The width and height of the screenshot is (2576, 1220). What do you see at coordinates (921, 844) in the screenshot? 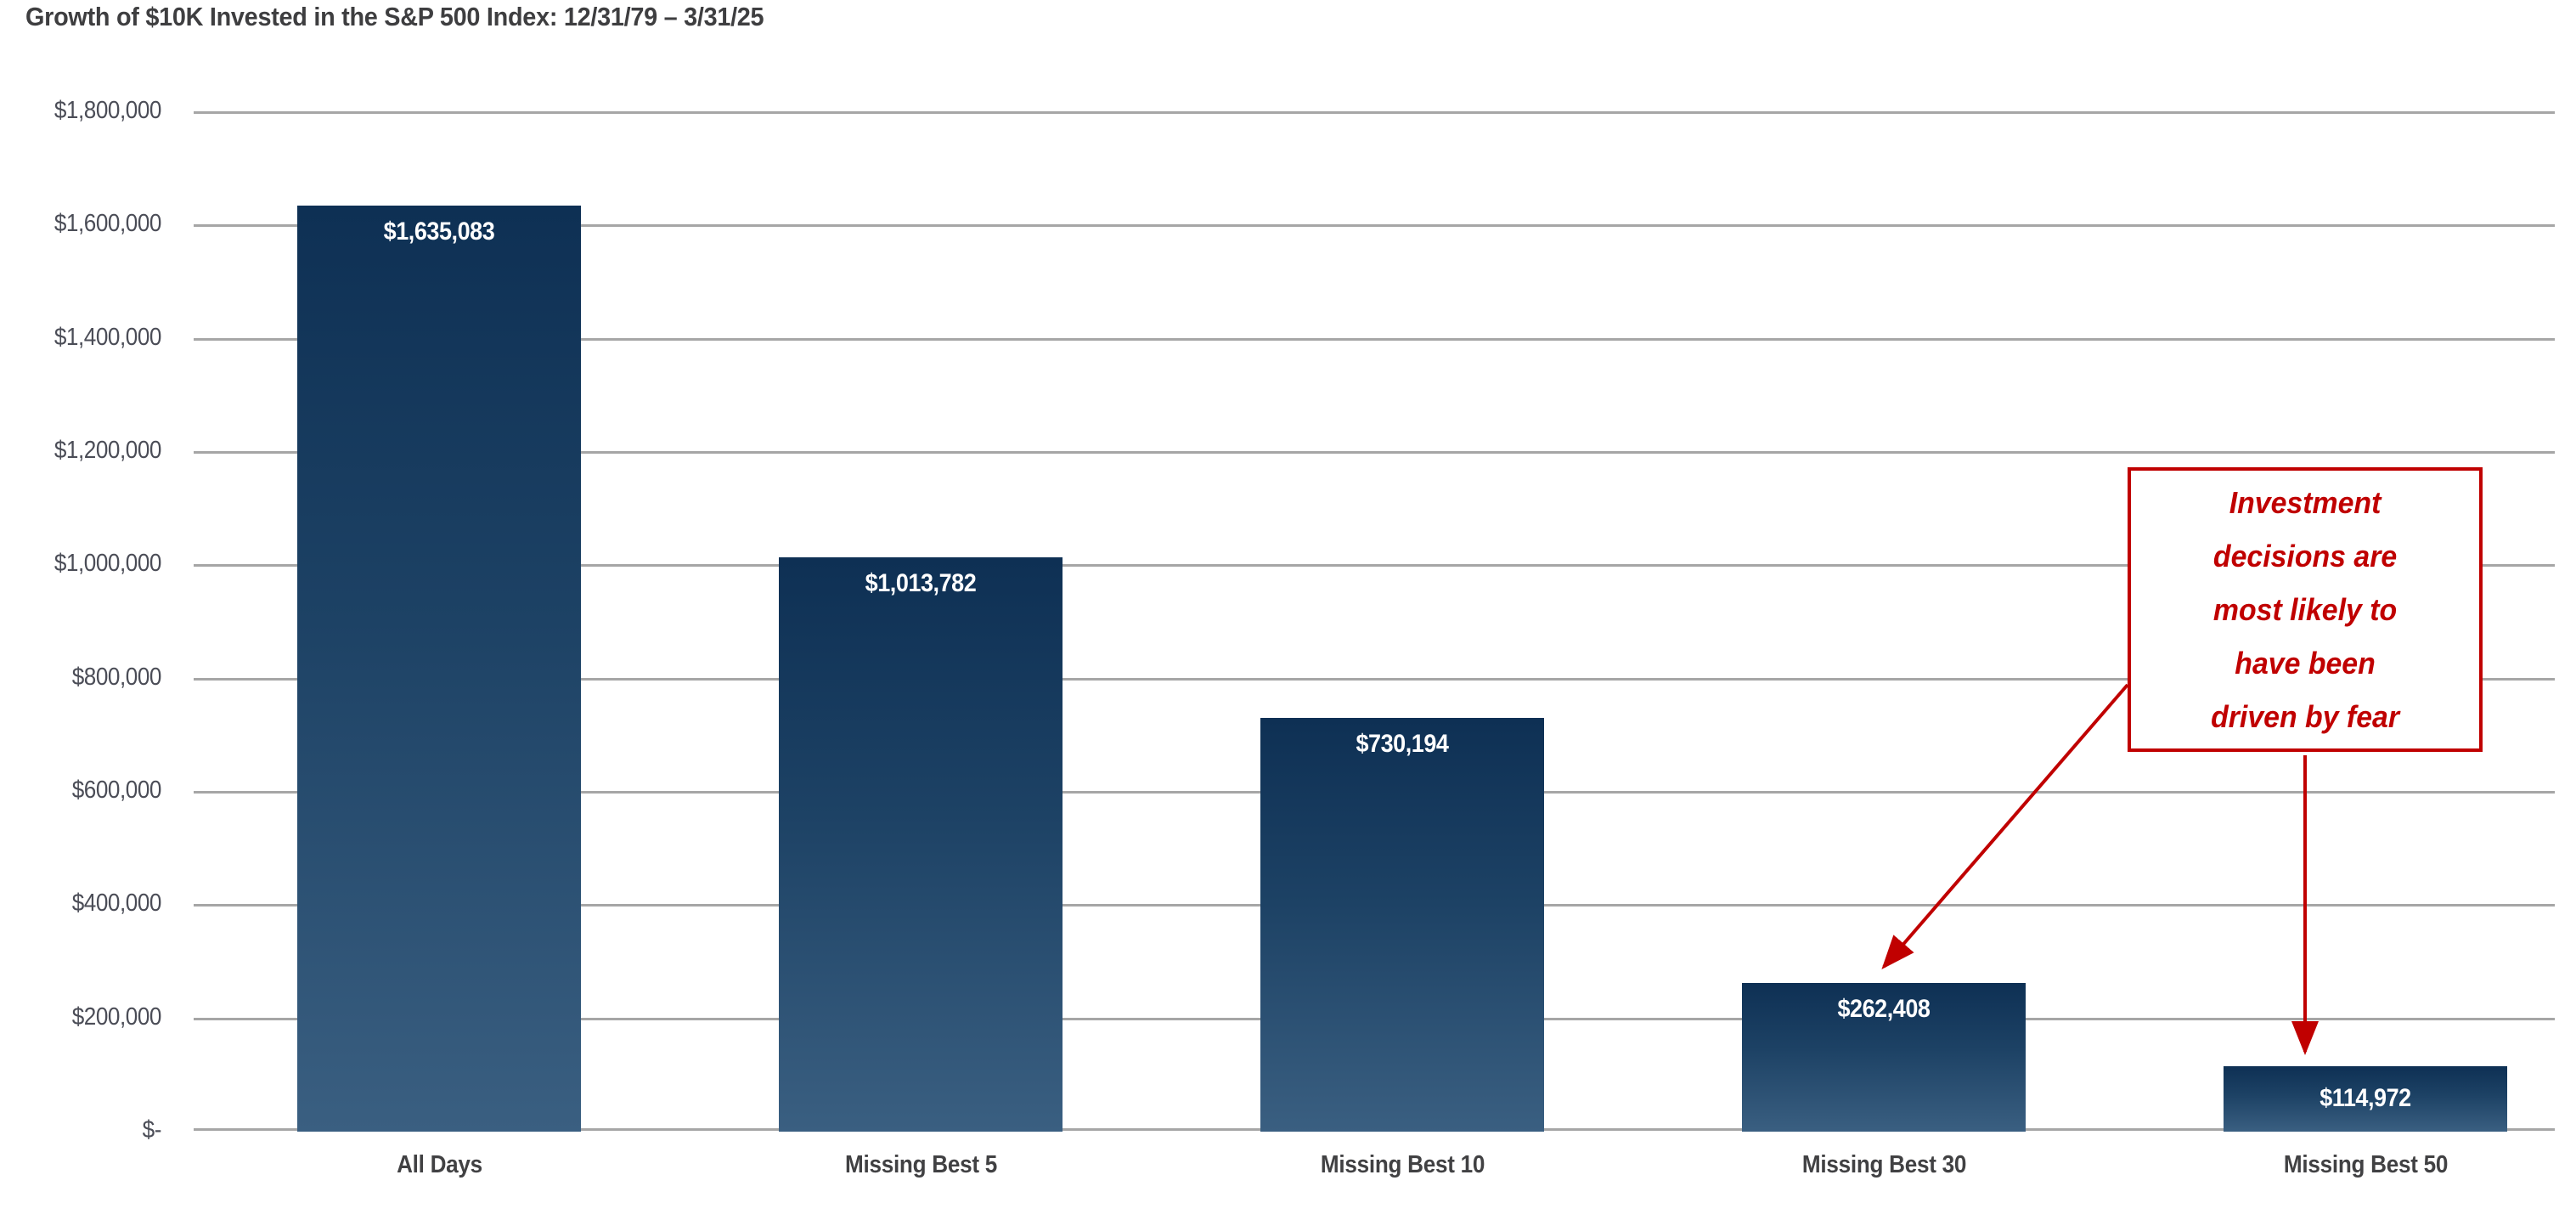
I see `bar-missing-best-5: $1,013,782` at bounding box center [921, 844].